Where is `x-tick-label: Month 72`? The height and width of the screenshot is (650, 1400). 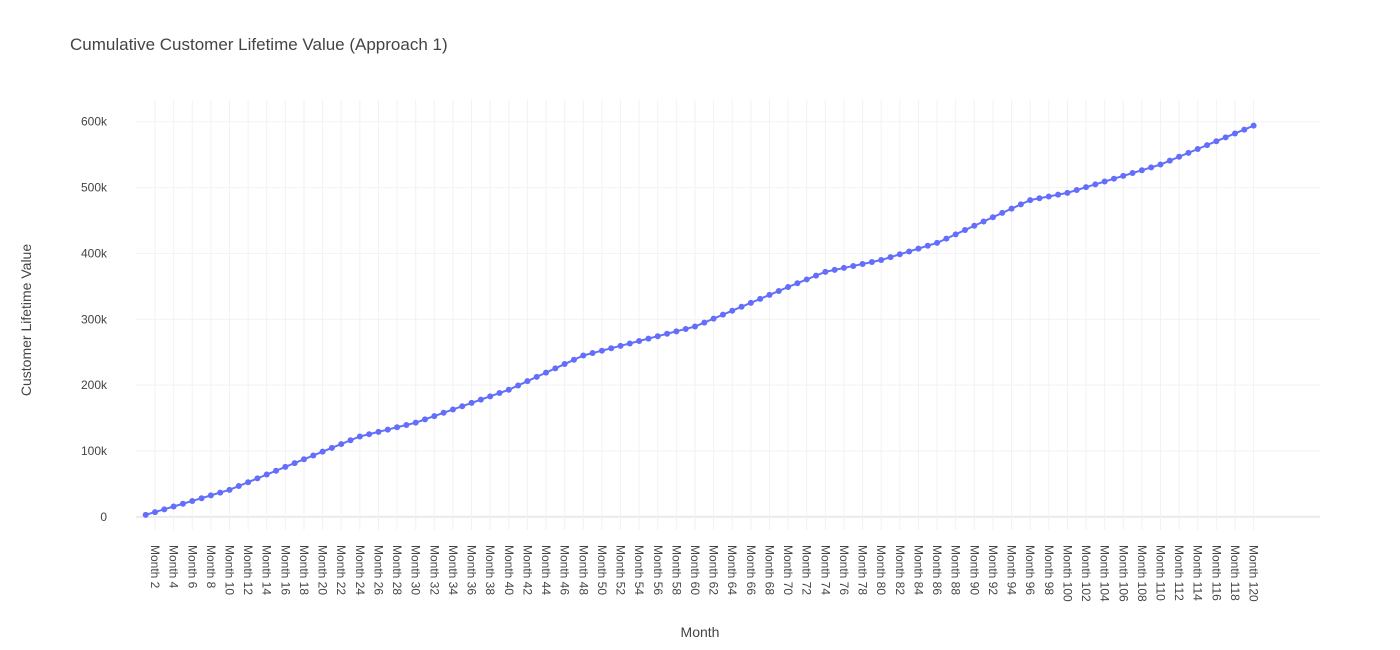
x-tick-label: Month 72 is located at coordinates (807, 570).